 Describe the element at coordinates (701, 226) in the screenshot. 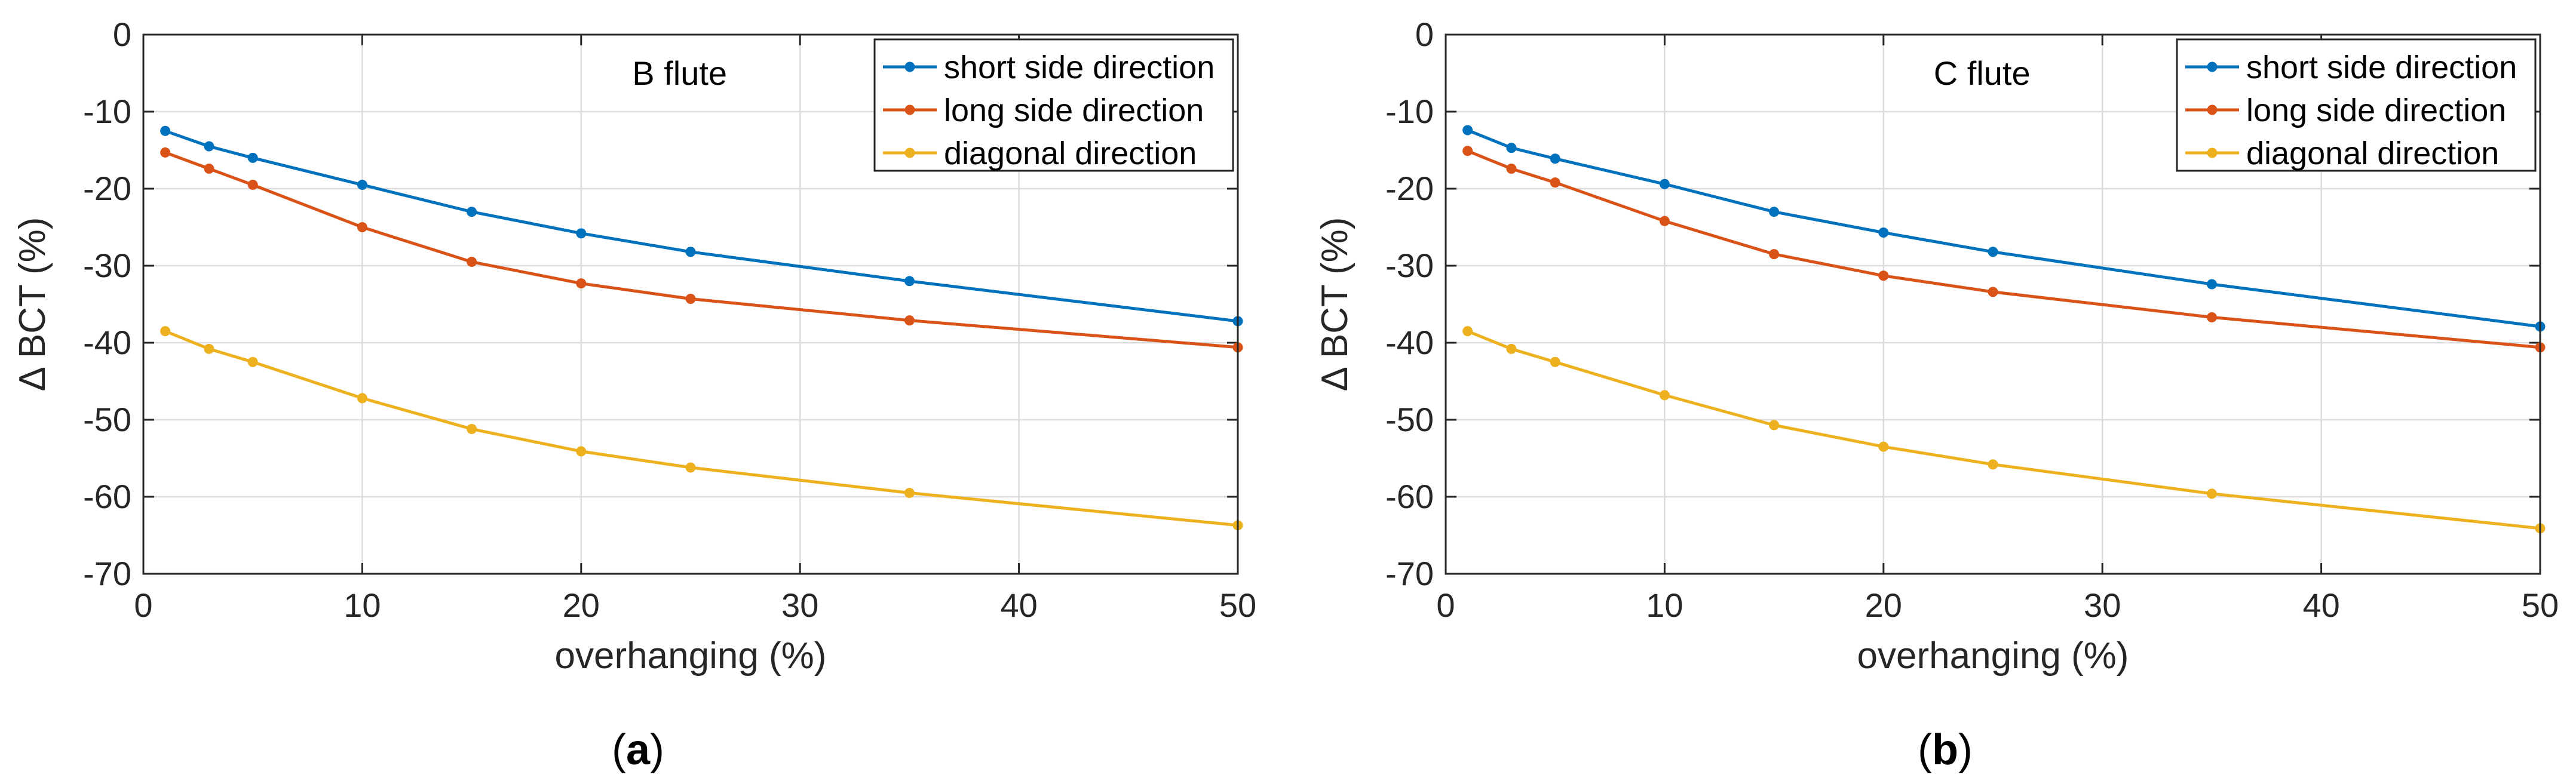

I see `series-short-side-direction` at that location.